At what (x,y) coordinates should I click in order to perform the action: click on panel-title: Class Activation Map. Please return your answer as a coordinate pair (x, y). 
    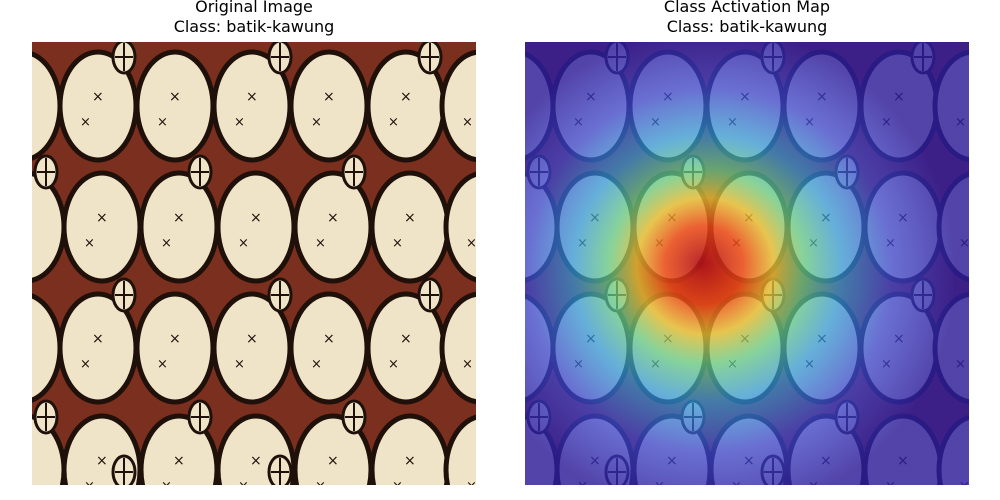
    Looking at the image, I should click on (747, 8).